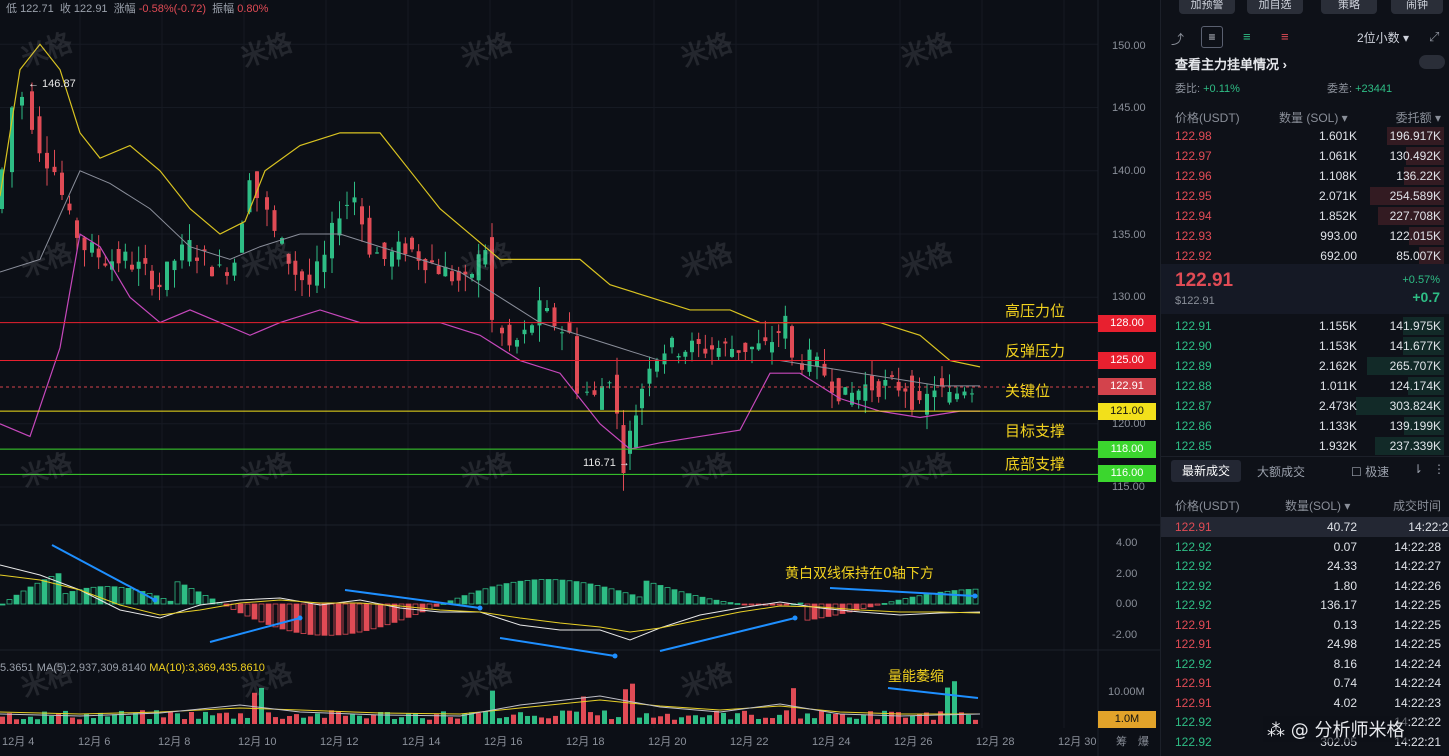 Image resolution: width=1449 pixels, height=756 pixels. What do you see at coordinates (1313, 118) in the screenshot?
I see `quantity-sort: 数量 (SOL) ▾` at bounding box center [1313, 118].